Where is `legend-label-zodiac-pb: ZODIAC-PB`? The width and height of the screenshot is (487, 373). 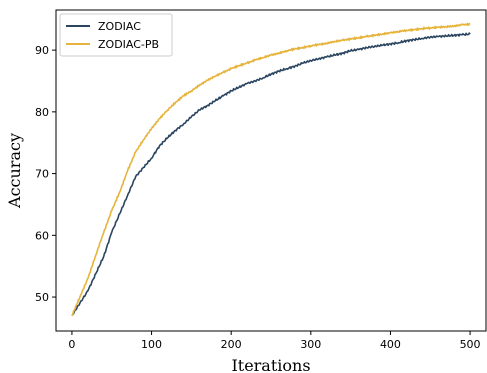
legend-label-zodiac-pb: ZODIAC-PB is located at coordinates (128, 44).